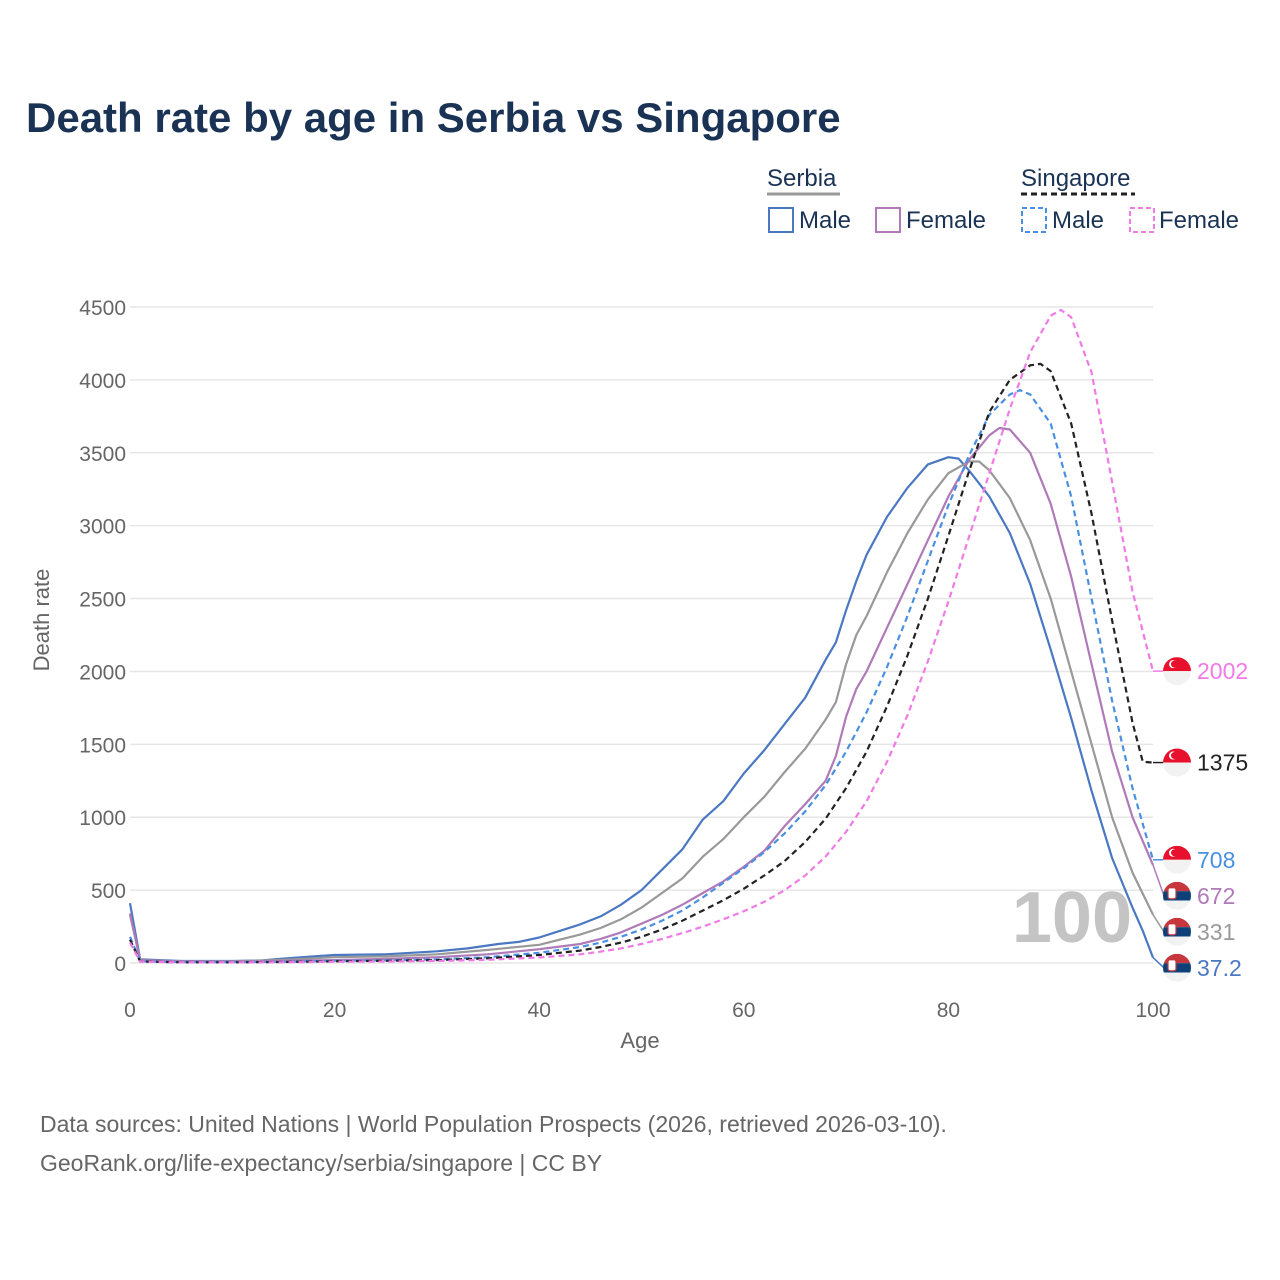 The height and width of the screenshot is (1280, 1280). Describe the element at coordinates (1072, 918) in the screenshot. I see `year-watermark: 100` at that location.